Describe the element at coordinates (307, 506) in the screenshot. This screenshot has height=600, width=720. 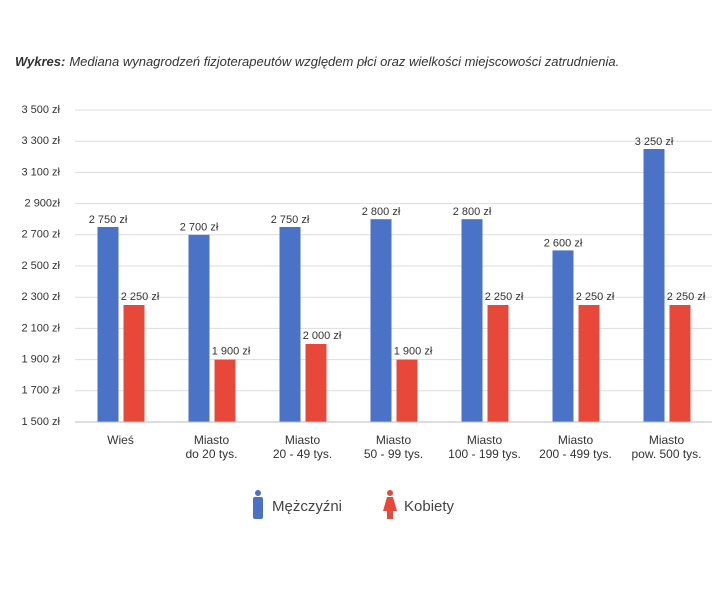
I see `legend-label: Mężczyźni` at that location.